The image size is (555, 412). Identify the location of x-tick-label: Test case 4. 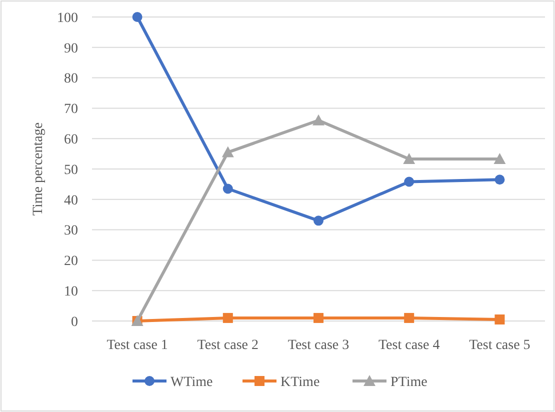
(409, 345).